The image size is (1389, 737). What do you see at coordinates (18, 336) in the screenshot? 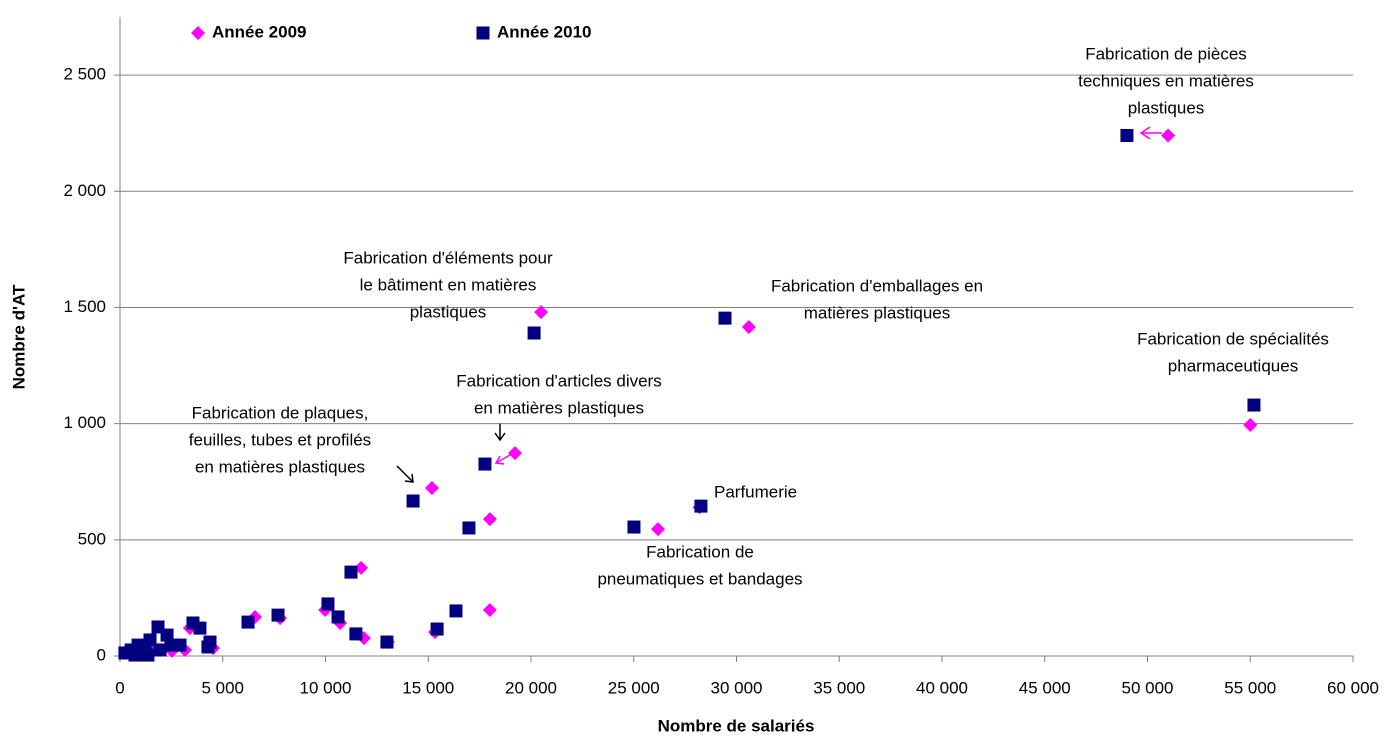
I see `y-axis-title: Nombre d'AT` at bounding box center [18, 336].